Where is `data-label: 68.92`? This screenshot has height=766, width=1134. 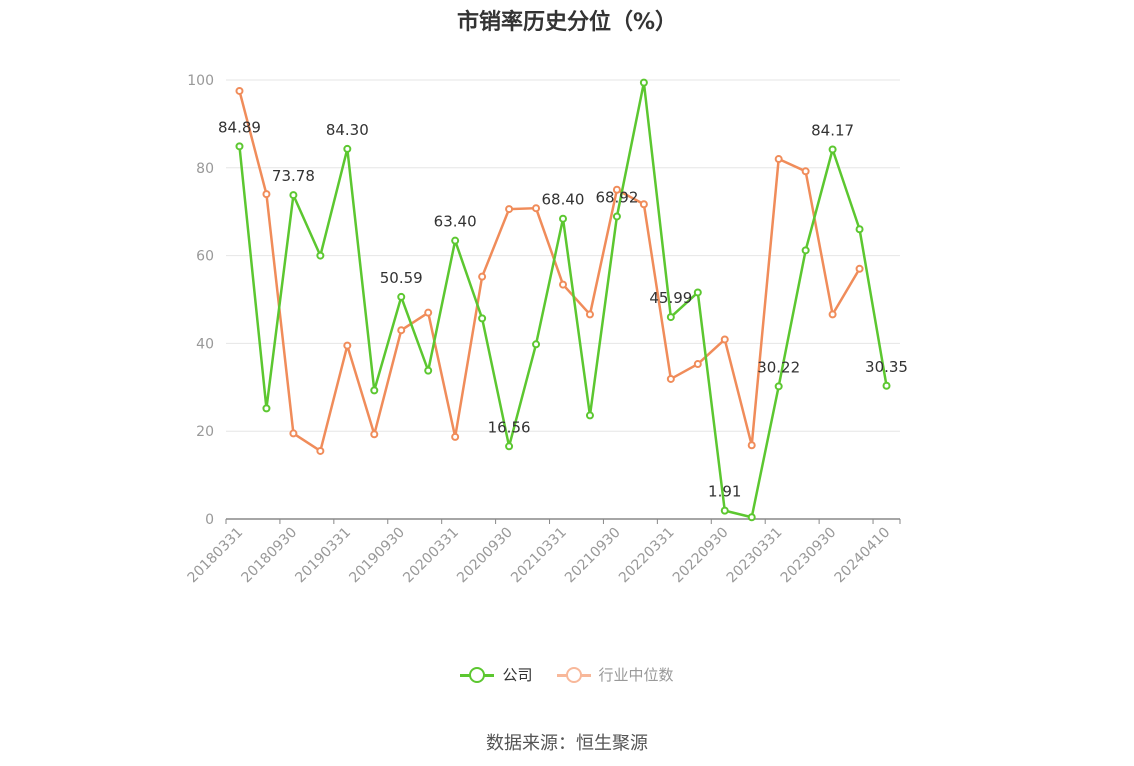
data-label: 68.92 is located at coordinates (616, 197).